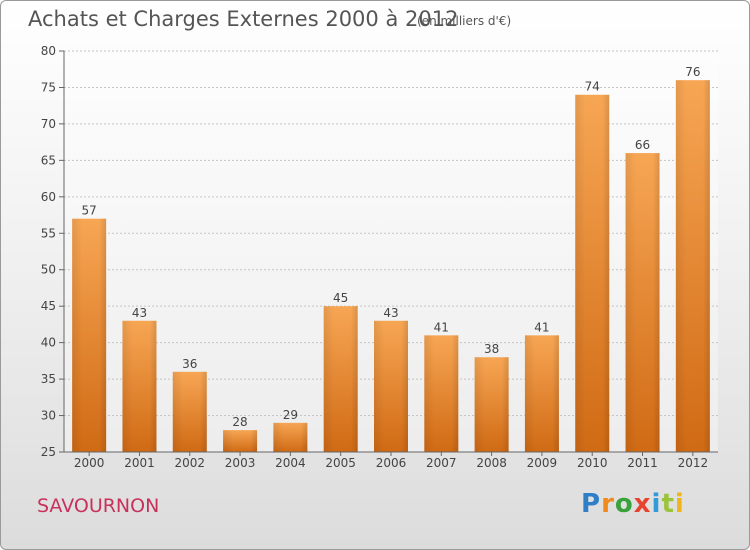 Image resolution: width=750 pixels, height=550 pixels. I want to click on data-label: 57, so click(89, 211).